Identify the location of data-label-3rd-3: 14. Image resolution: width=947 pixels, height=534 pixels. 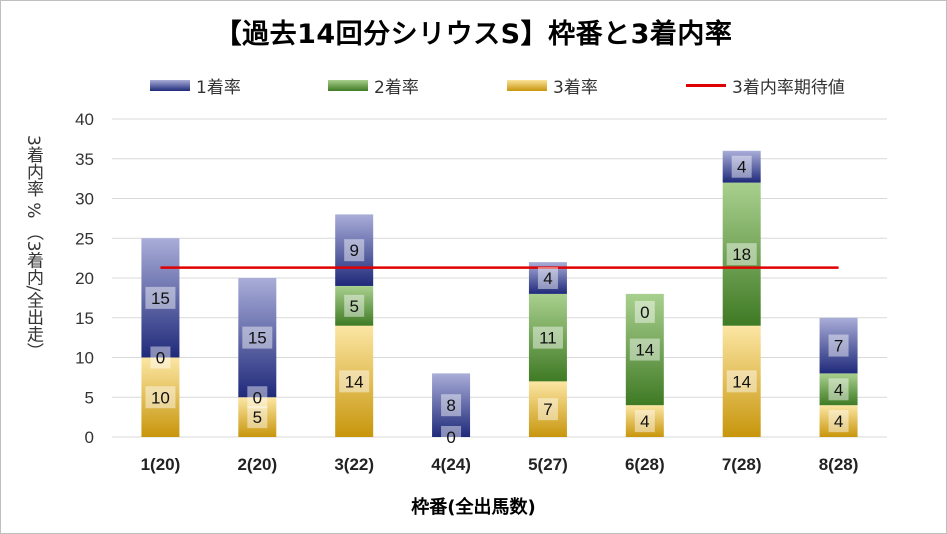
(354, 381).